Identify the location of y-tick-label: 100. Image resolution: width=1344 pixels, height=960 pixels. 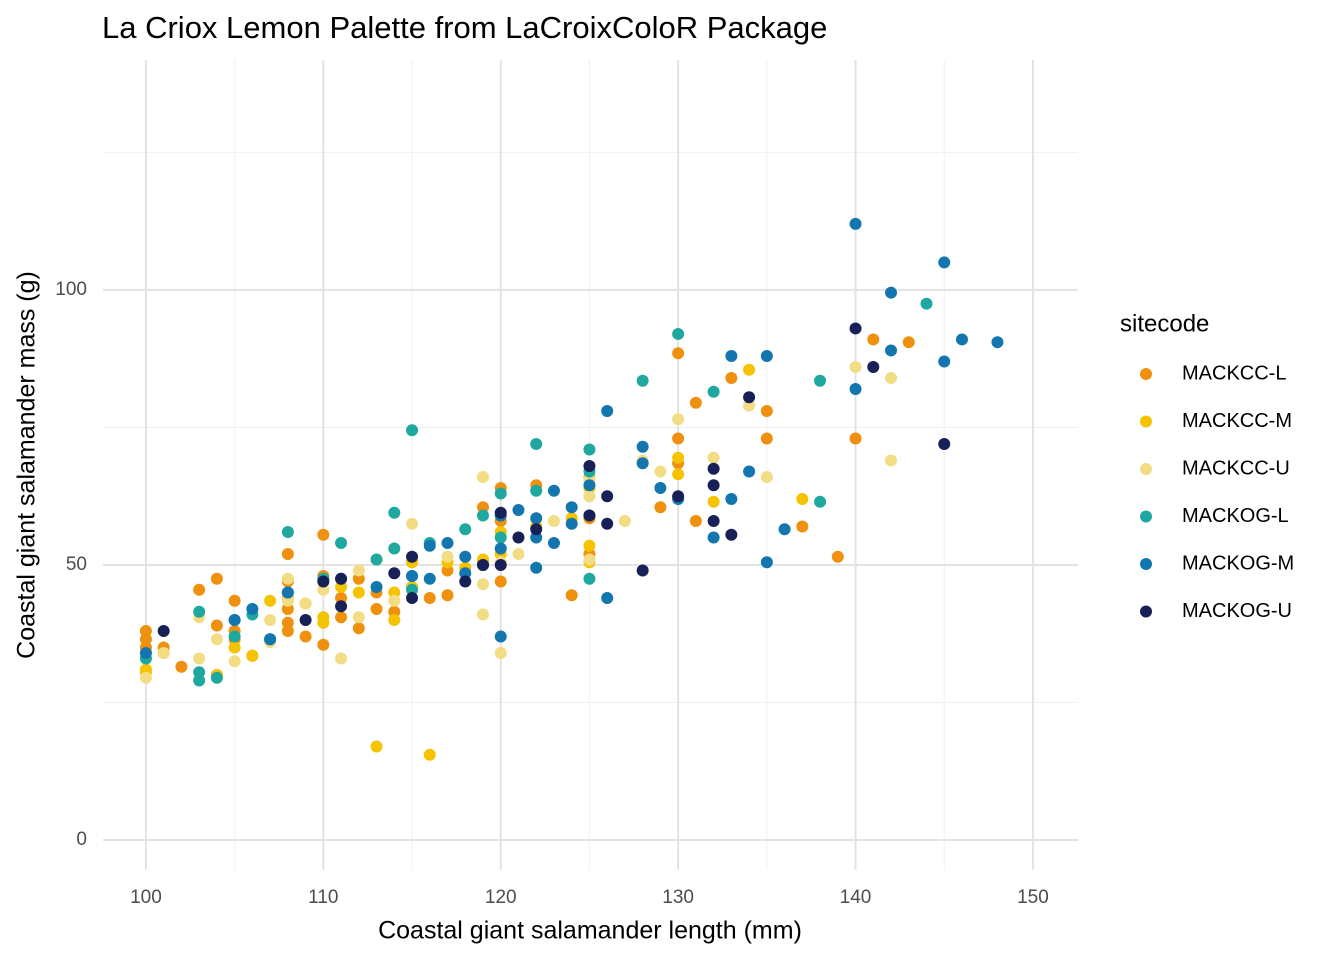
(71, 289).